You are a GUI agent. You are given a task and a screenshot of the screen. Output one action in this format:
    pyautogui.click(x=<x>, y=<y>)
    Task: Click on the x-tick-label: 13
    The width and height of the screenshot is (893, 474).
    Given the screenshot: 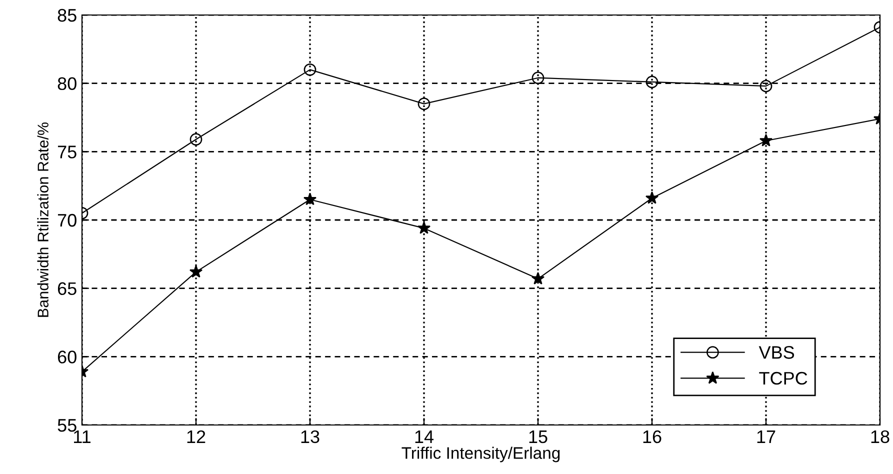 What is the action you would take?
    pyautogui.click(x=310, y=437)
    